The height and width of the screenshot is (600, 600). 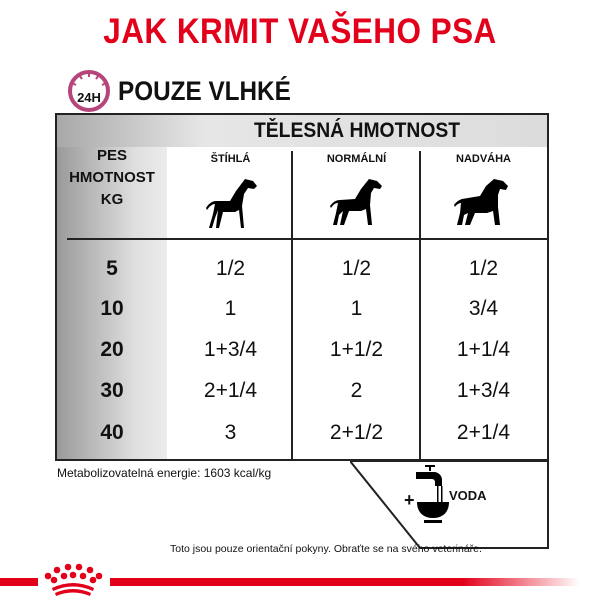 What do you see at coordinates (483, 159) in the screenshot?
I see `column-header-overweight: NADVÁHA` at bounding box center [483, 159].